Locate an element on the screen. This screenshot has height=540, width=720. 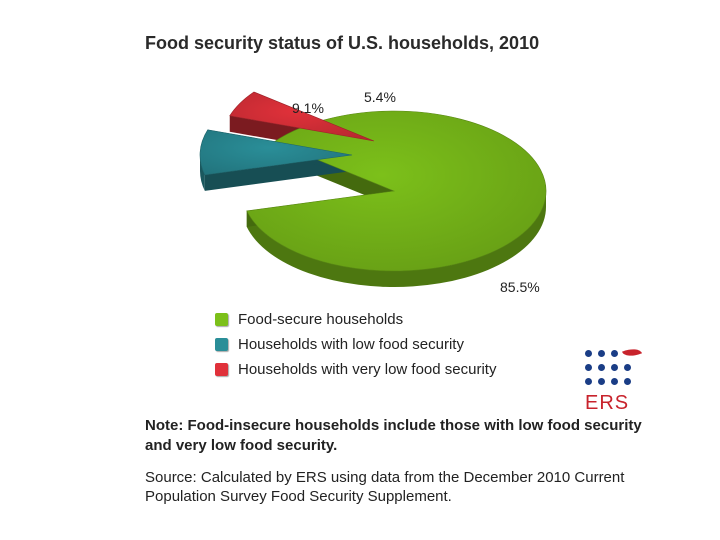
legend-label-food-secure: Food-secure households is located at coordinates (321, 319).